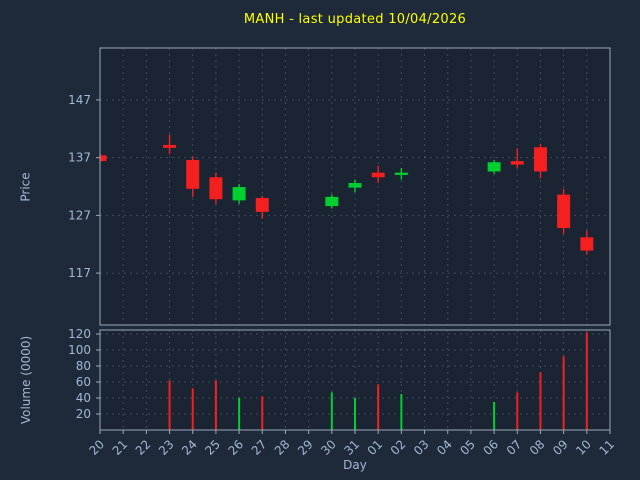  I want to click on x-tick-label: 03, so click(421, 447).